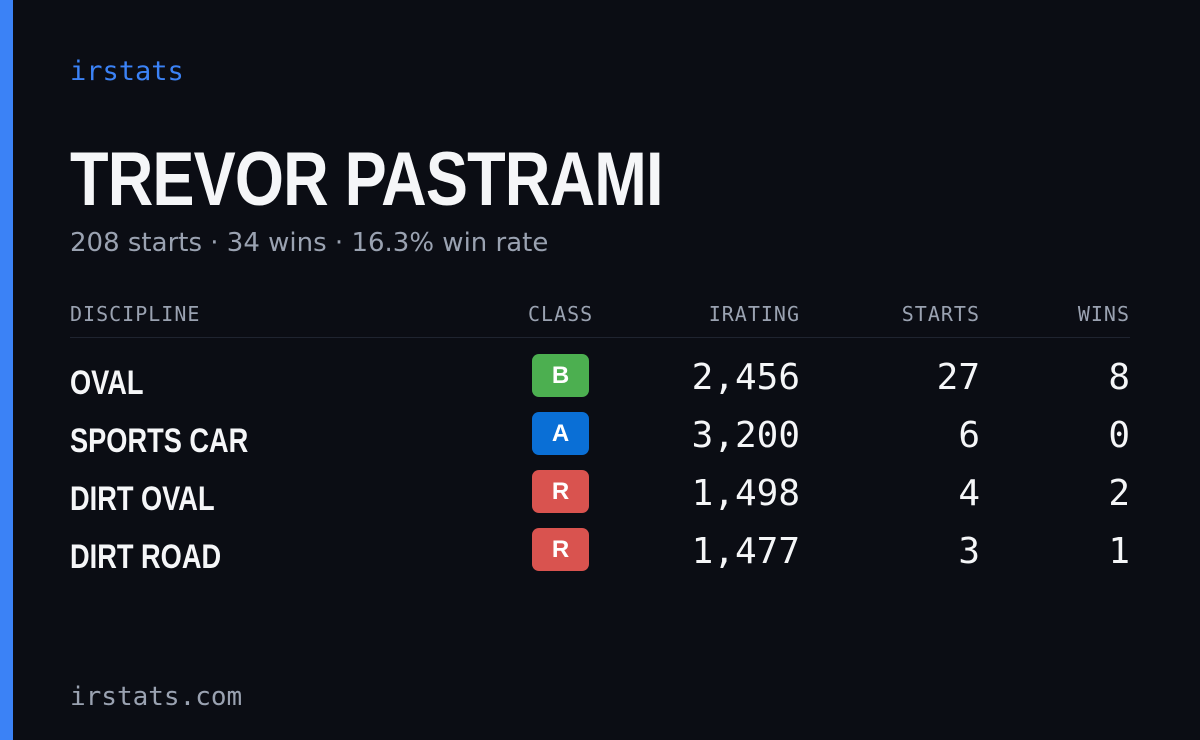 The image size is (1200, 740). I want to click on irating-value: 1,498, so click(745, 493).